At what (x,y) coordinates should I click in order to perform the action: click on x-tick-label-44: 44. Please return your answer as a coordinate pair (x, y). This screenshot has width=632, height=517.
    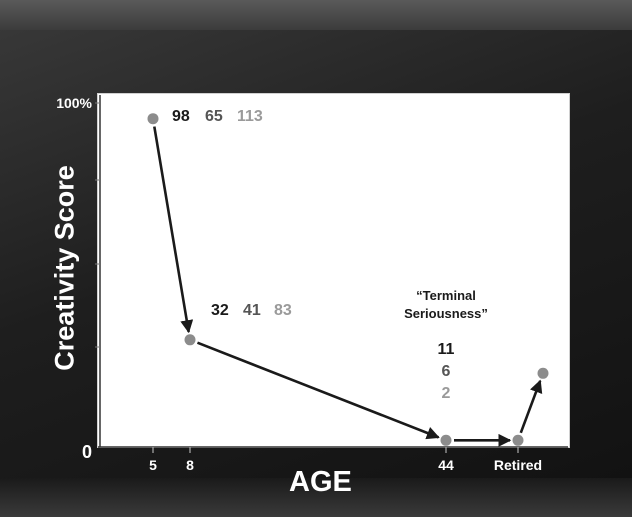
    Looking at the image, I should click on (446, 465).